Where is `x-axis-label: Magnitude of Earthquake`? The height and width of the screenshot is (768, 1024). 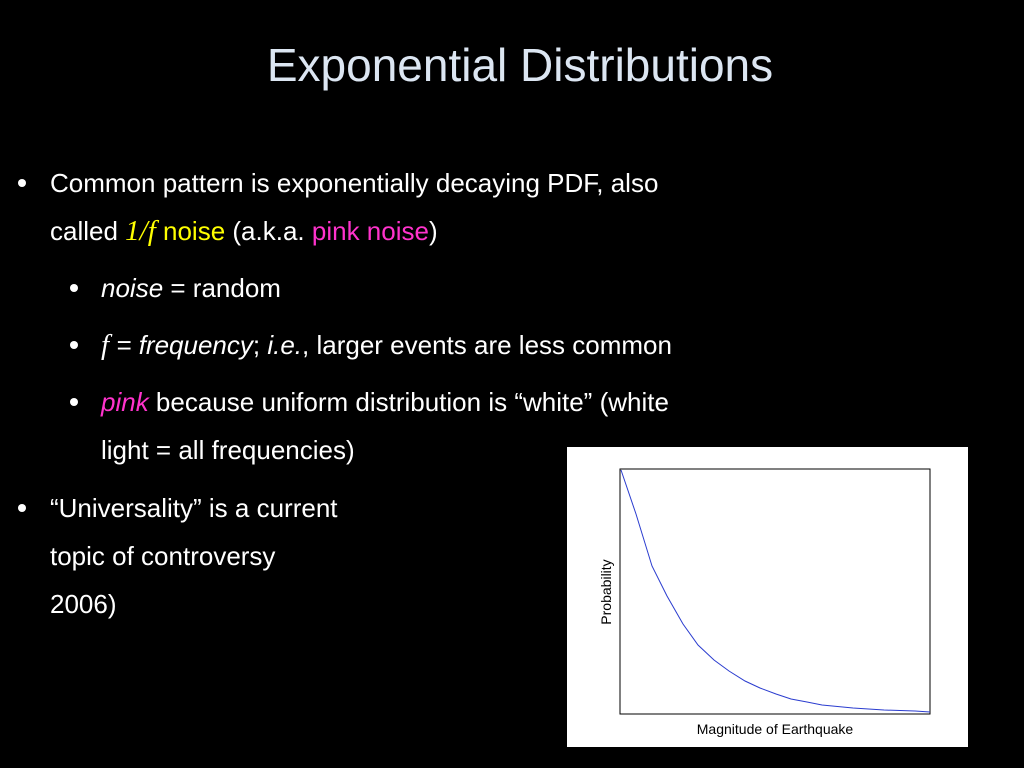 x-axis-label: Magnitude of Earthquake is located at coordinates (775, 729).